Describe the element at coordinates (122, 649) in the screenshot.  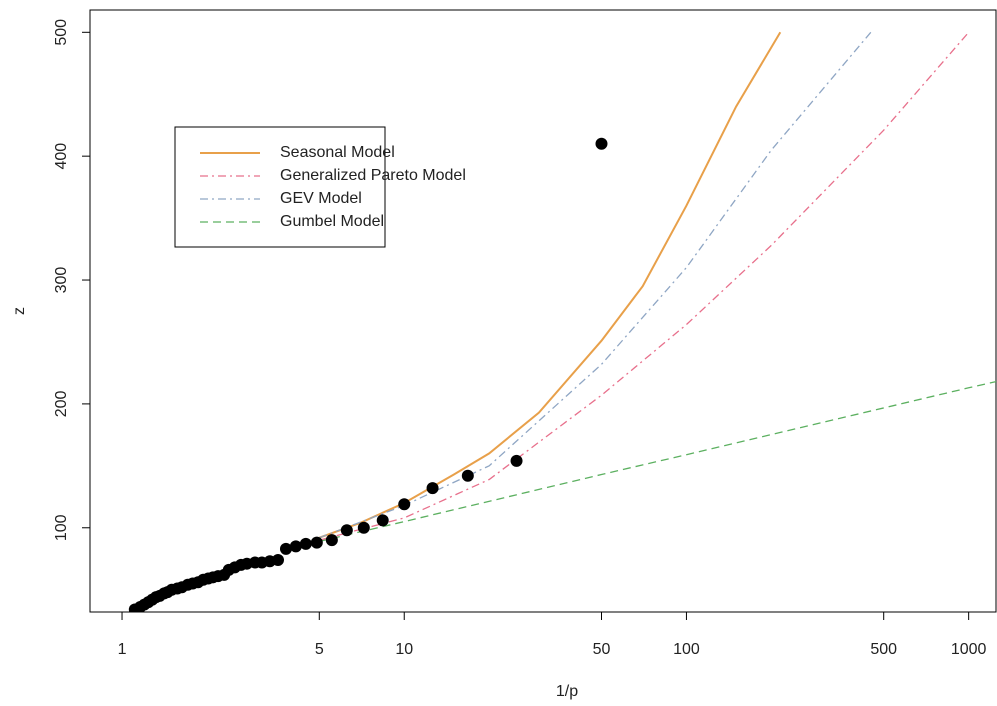
I see `x-tick-label: 1` at that location.